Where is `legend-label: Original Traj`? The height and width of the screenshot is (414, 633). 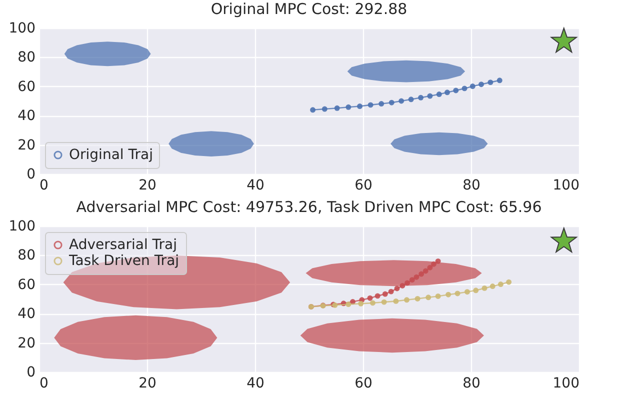
legend-label: Original Traj is located at coordinates (111, 155).